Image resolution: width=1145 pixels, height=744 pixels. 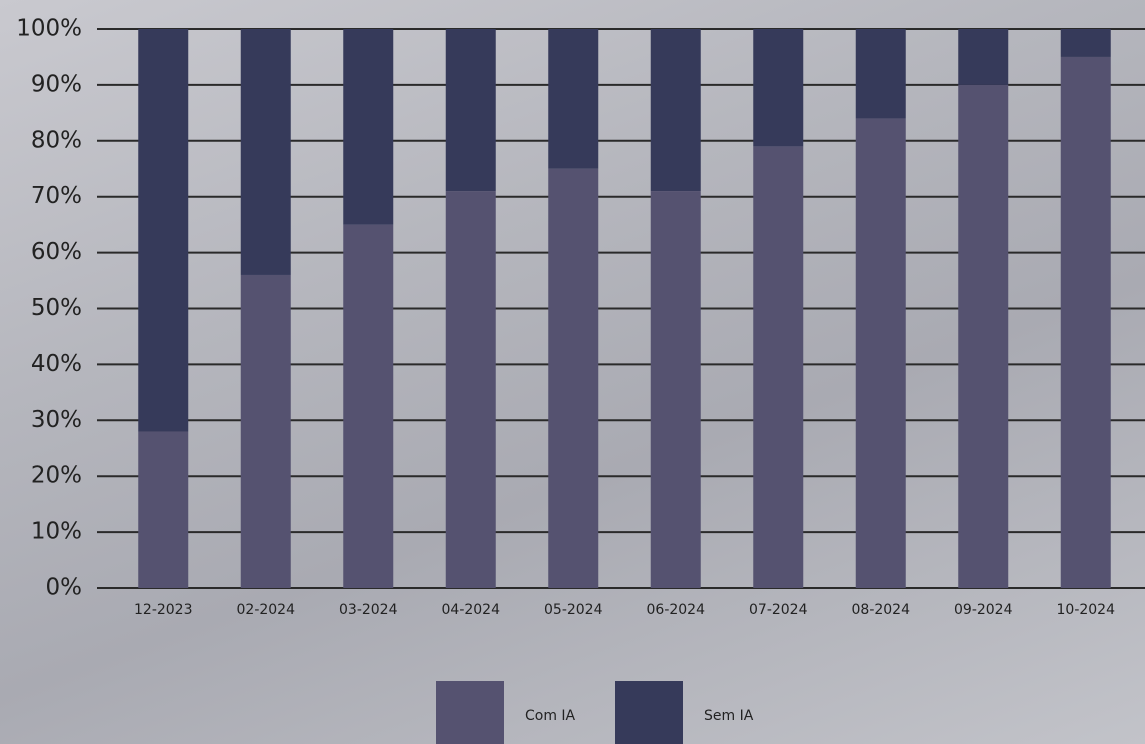 I want to click on y-tick-label: 10%, so click(x=56, y=532).